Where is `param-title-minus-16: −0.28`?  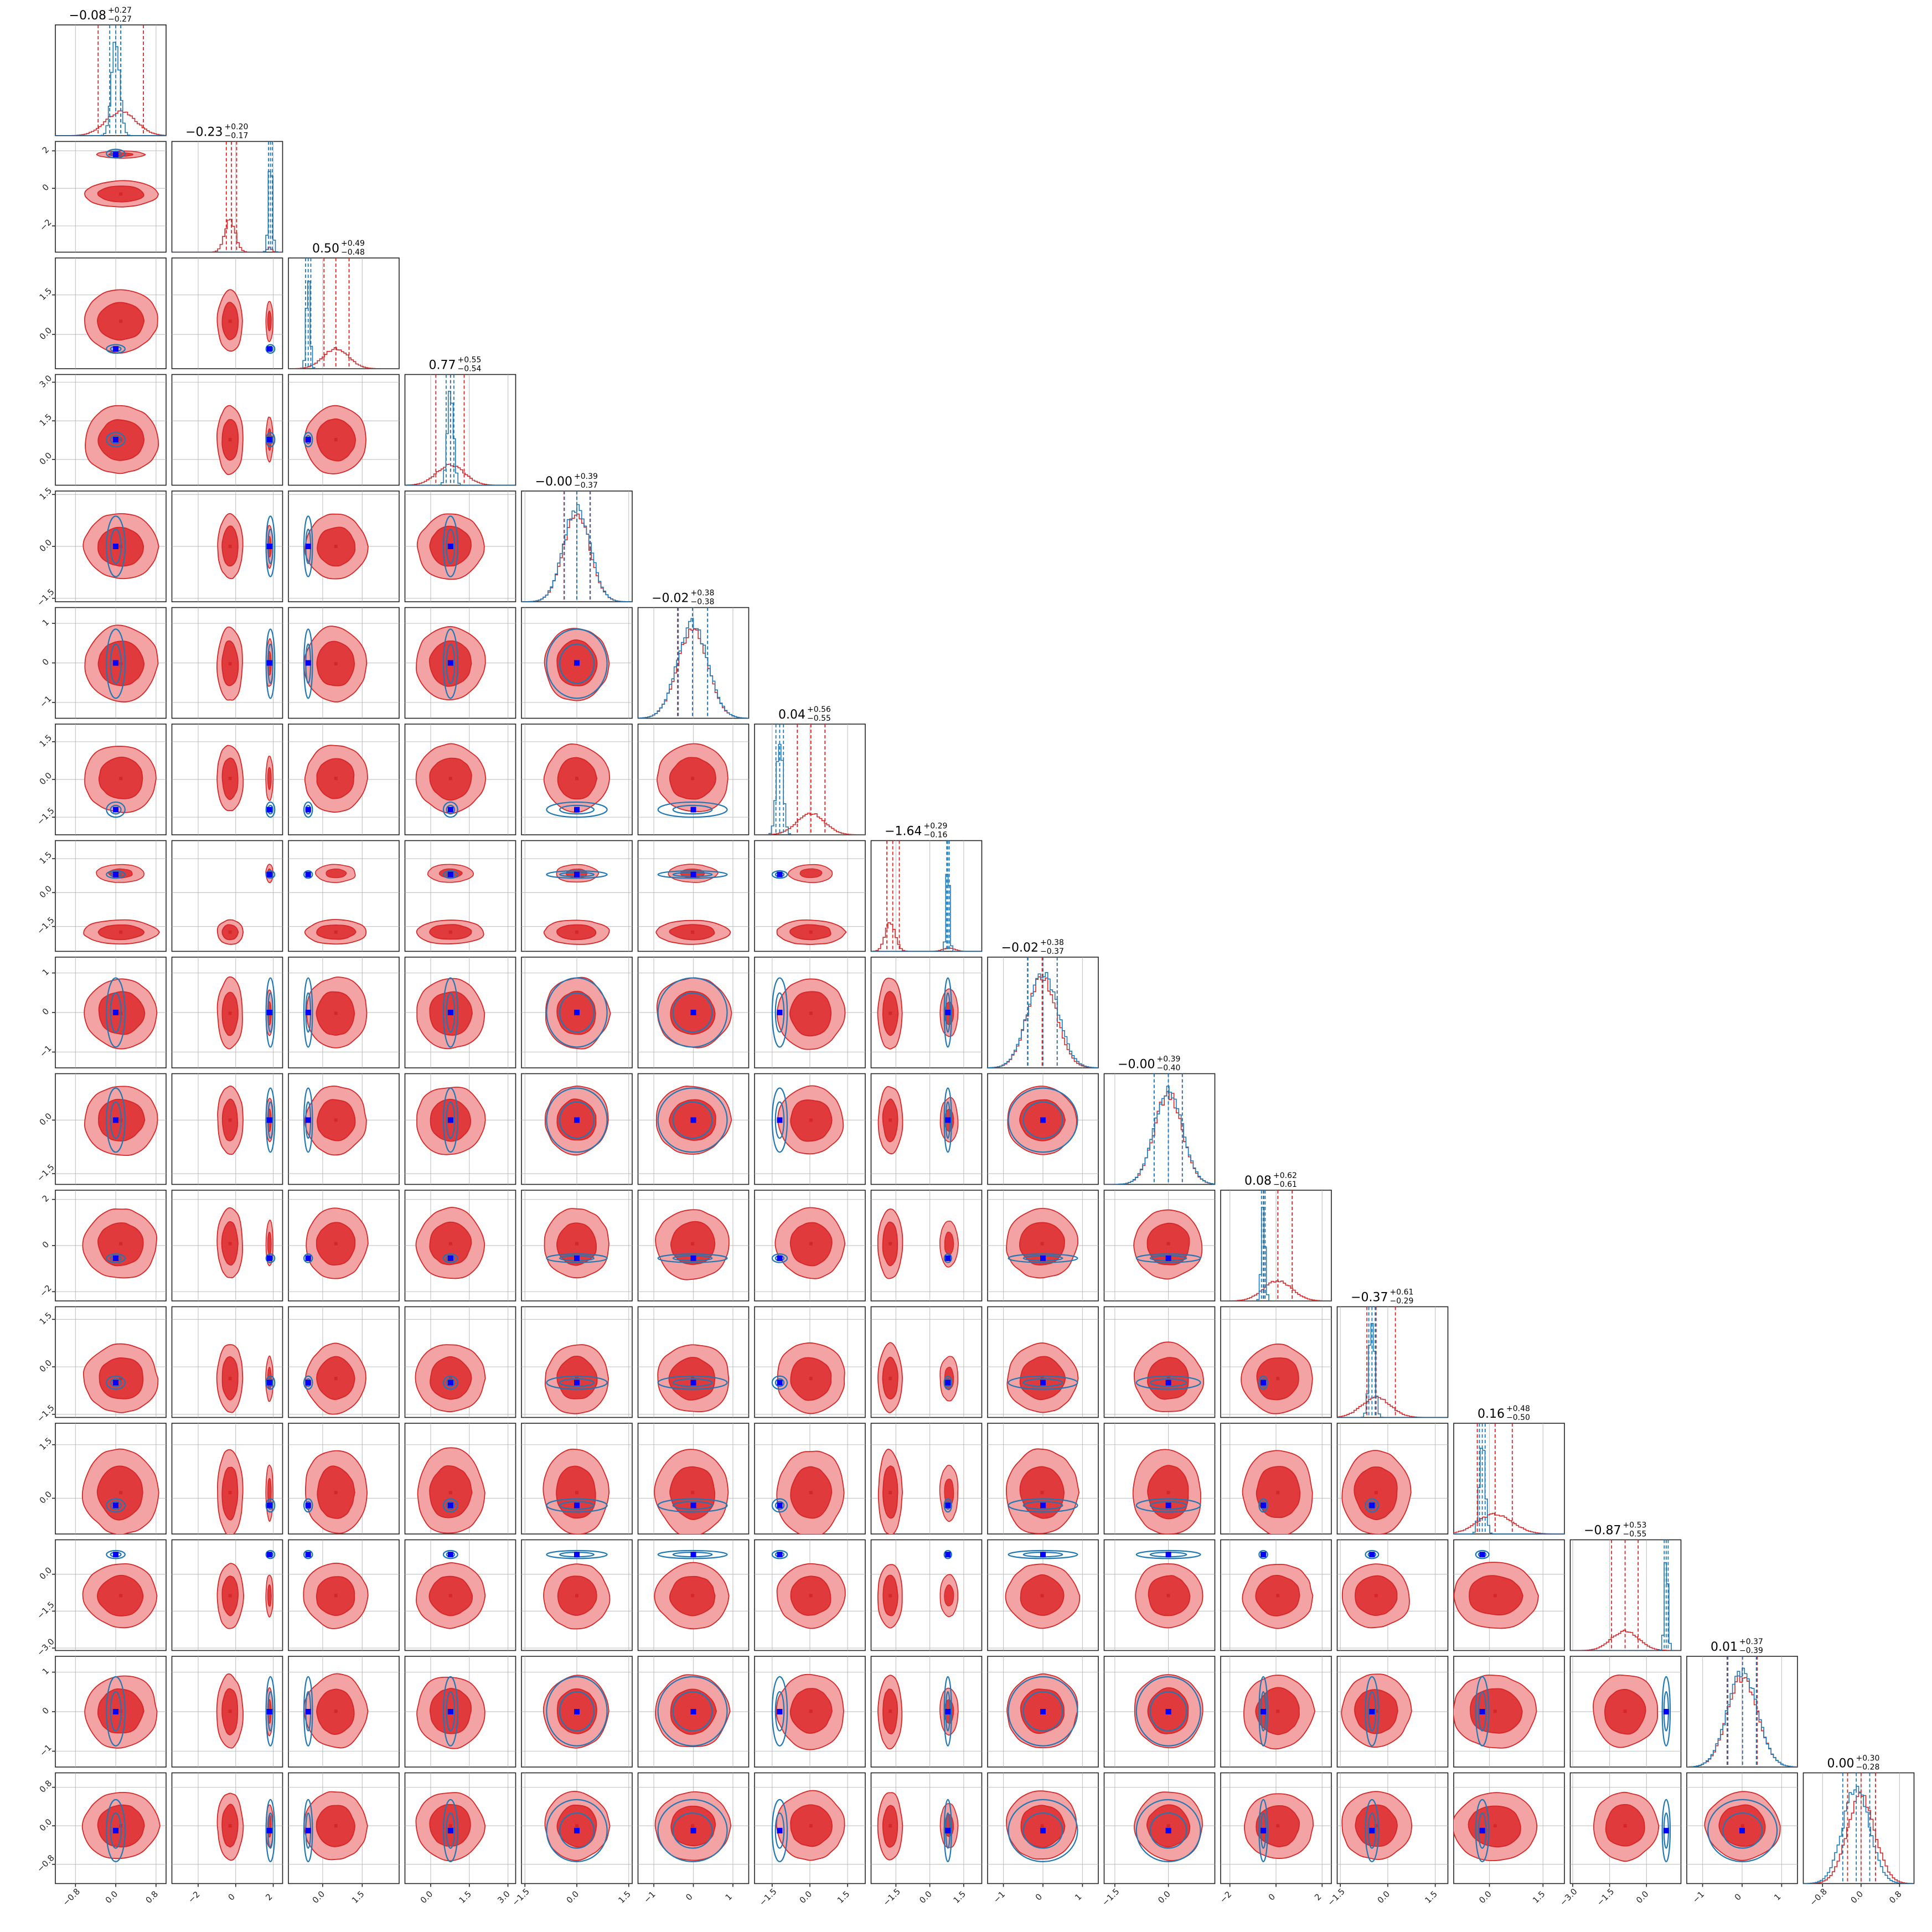 param-title-minus-16: −0.28 is located at coordinates (1868, 1767).